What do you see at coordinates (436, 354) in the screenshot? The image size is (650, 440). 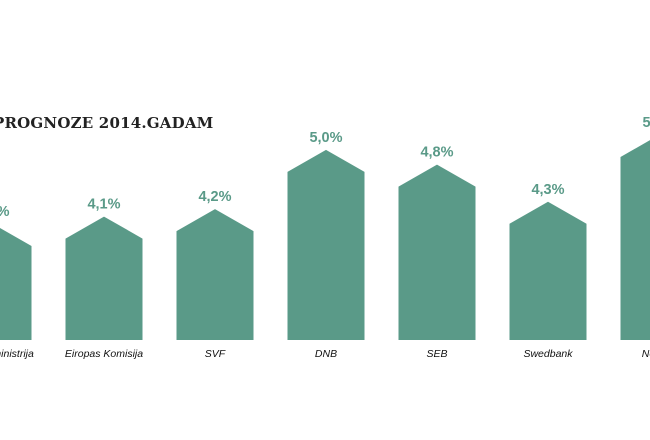 I see `category-label: SEB` at bounding box center [436, 354].